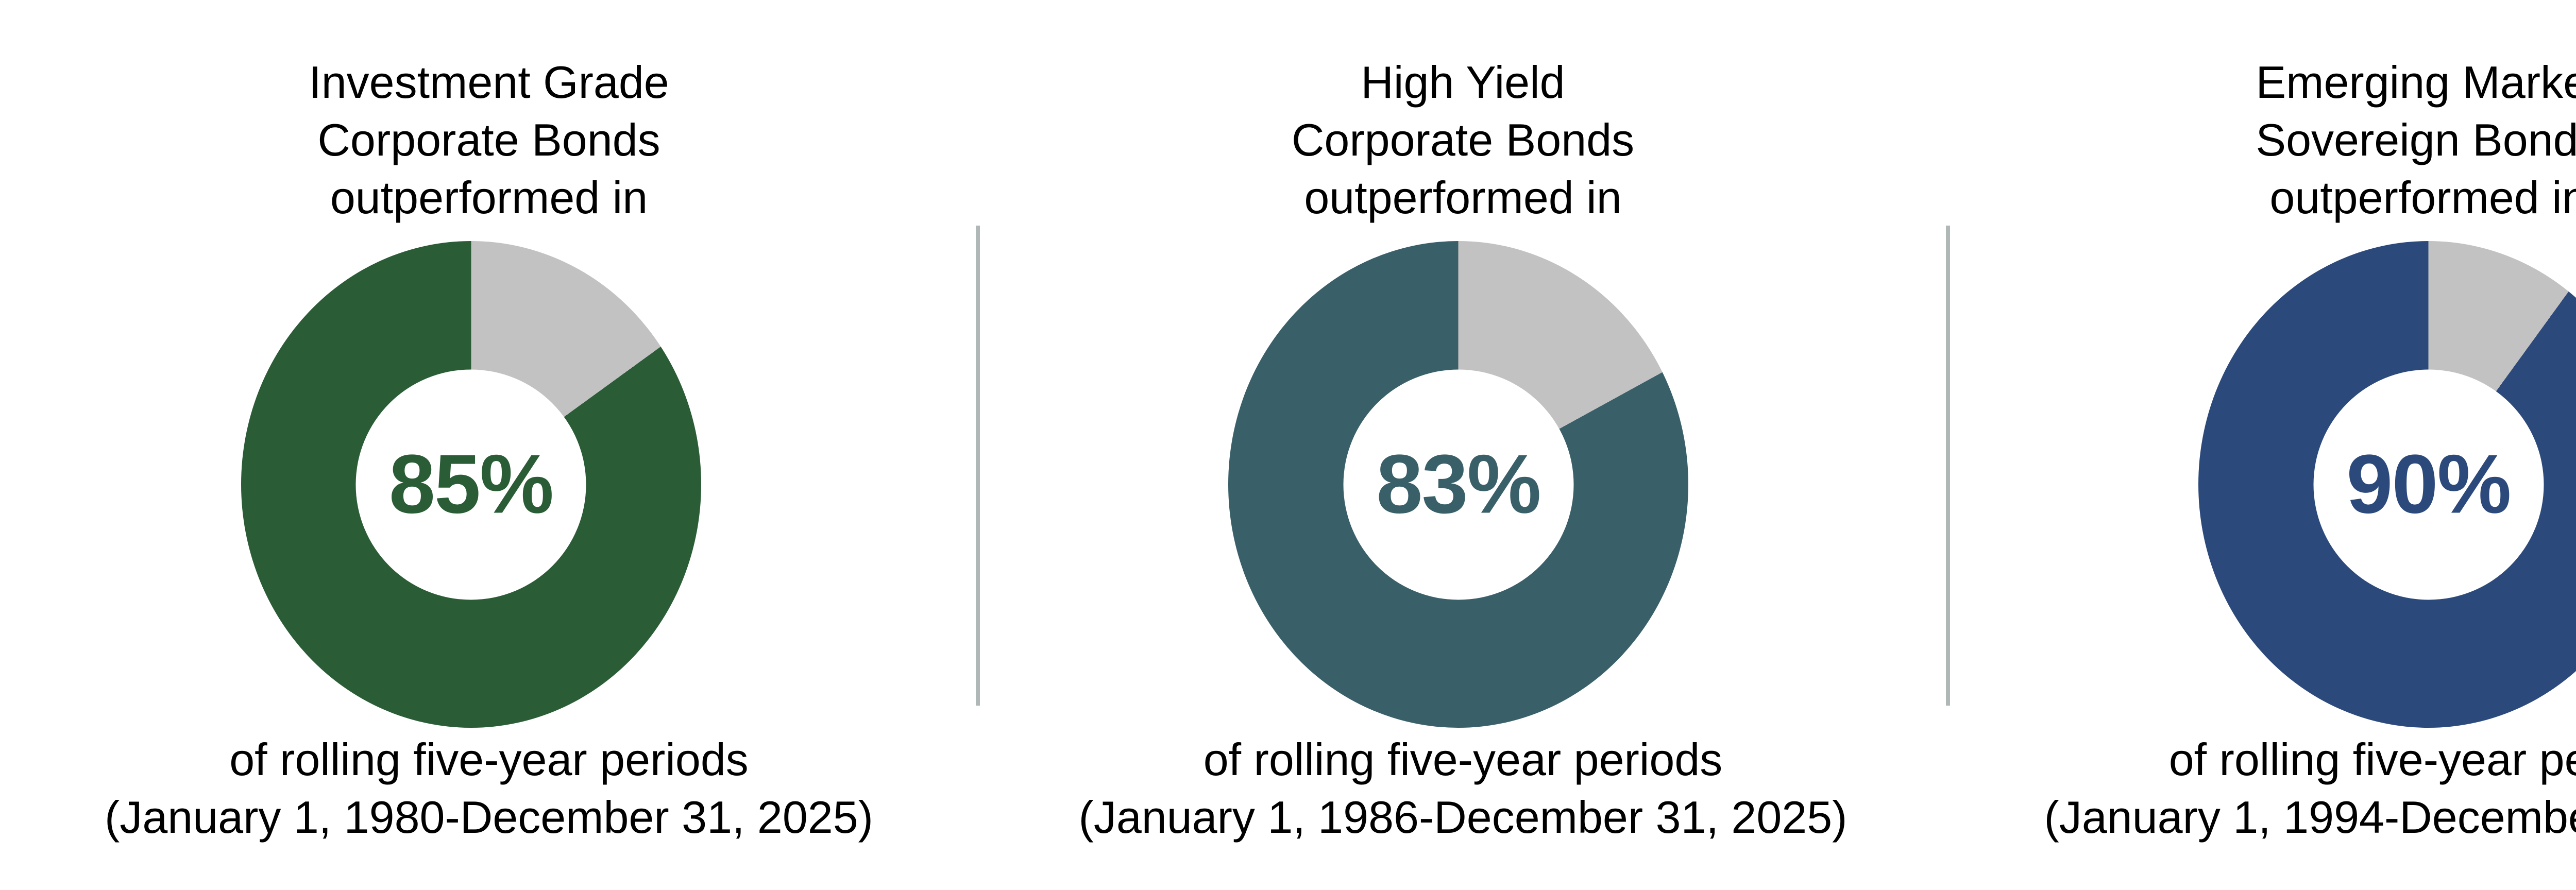  I want to click on donut-hole: 90%, so click(2428, 484).